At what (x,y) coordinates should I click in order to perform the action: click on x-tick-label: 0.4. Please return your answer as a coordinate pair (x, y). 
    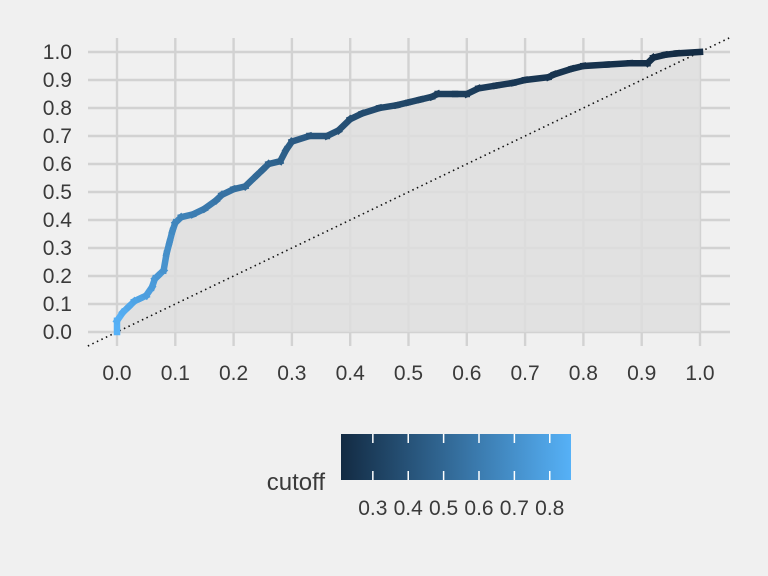
    Looking at the image, I should click on (351, 373).